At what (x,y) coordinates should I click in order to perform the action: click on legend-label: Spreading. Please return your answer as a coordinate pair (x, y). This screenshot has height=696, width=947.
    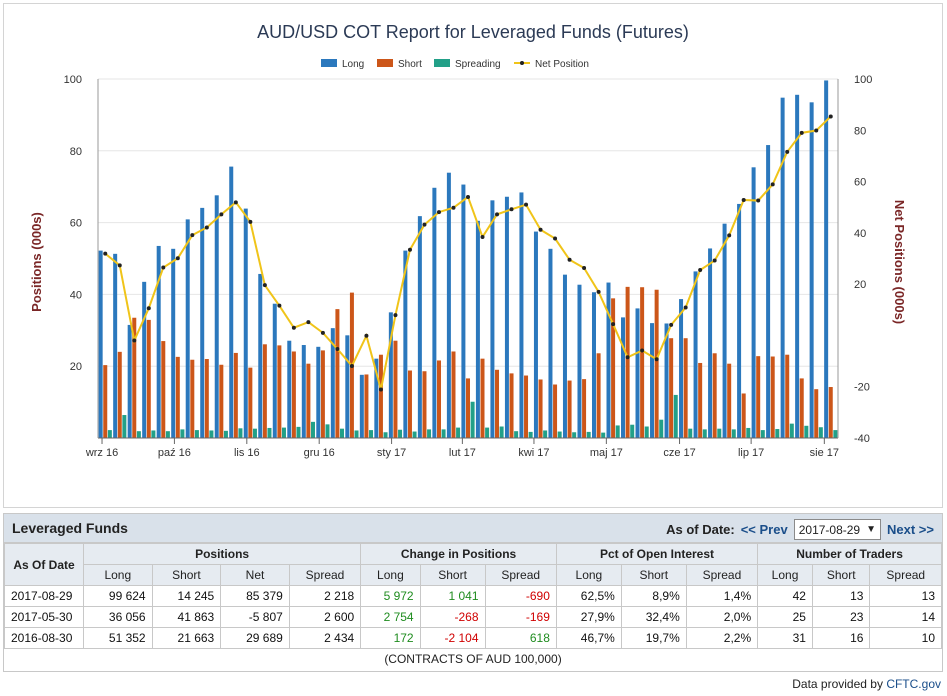
    Looking at the image, I should click on (478, 64).